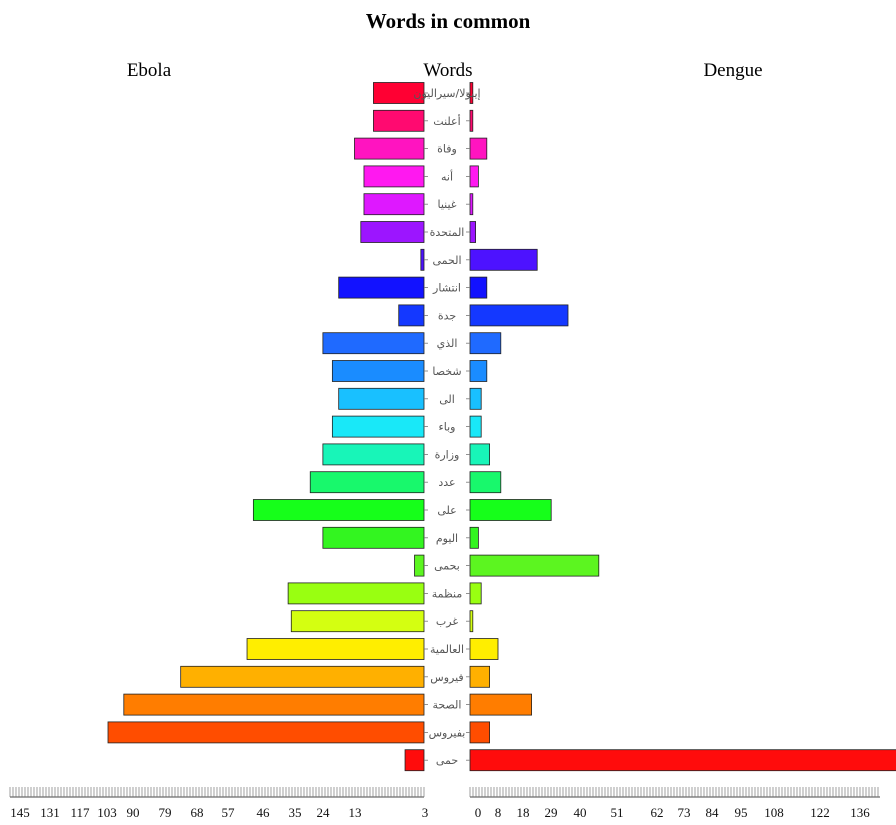 The height and width of the screenshot is (825, 896). Describe the element at coordinates (448, 21) in the screenshot. I see `chart-title: Words in common` at that location.